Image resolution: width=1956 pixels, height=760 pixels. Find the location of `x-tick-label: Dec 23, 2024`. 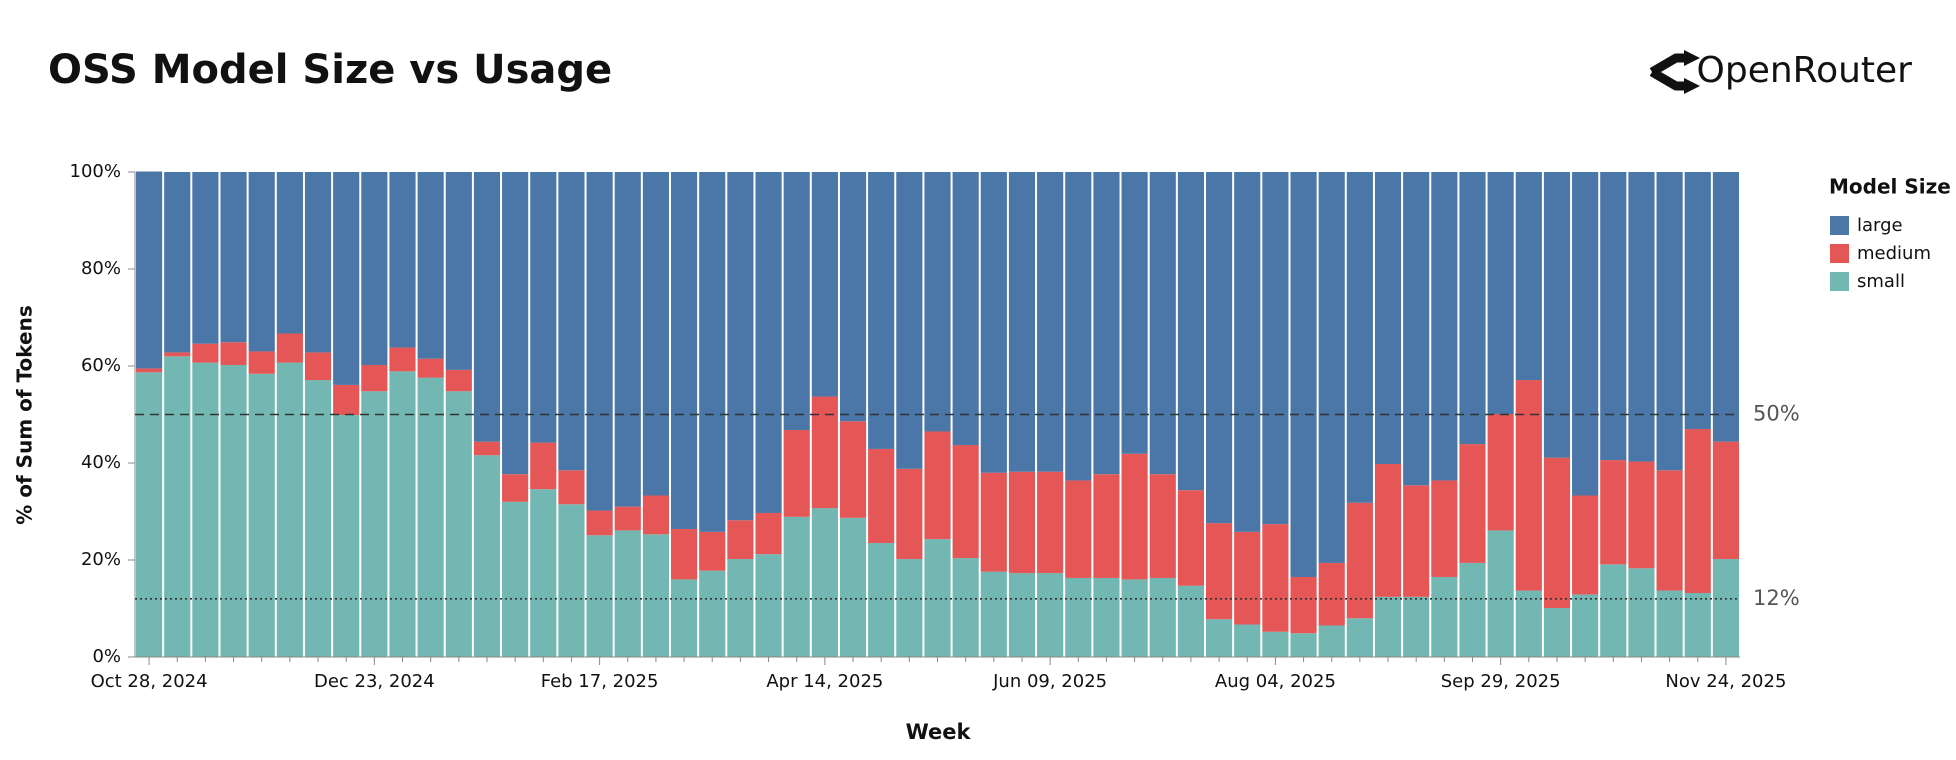

x-tick-label: Dec 23, 2024 is located at coordinates (374, 681).